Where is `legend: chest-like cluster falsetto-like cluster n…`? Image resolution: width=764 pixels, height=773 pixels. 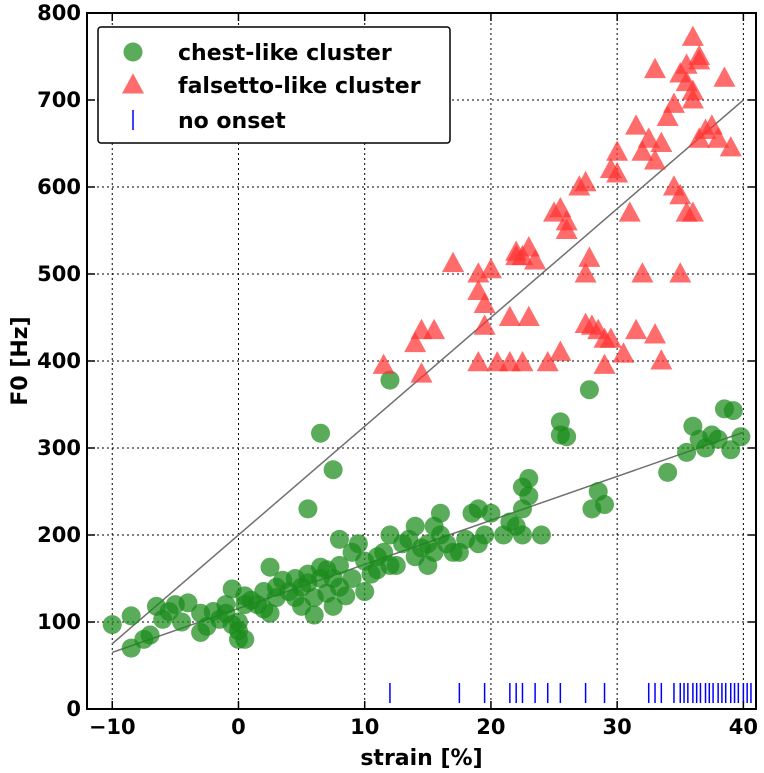 legend: chest-like cluster falsetto-like cluster n… is located at coordinates (274, 85).